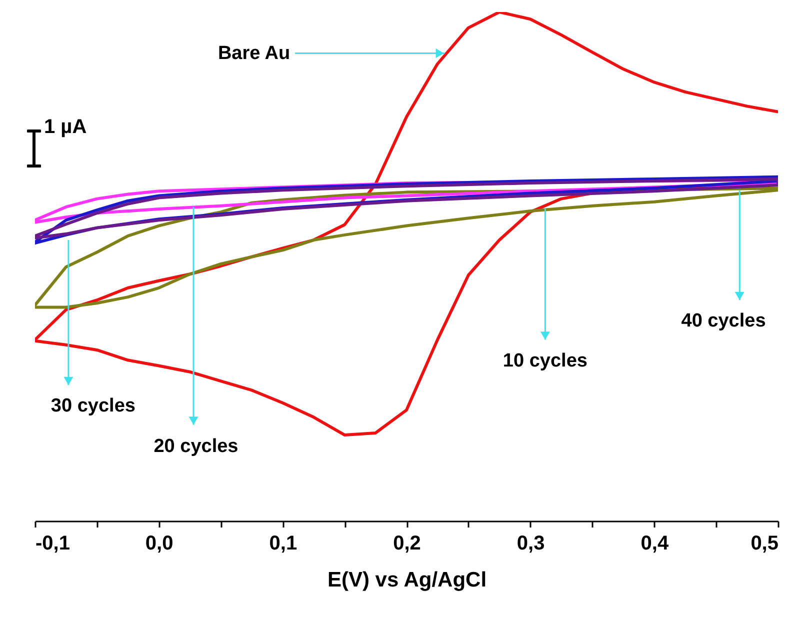 The height and width of the screenshot is (618, 800). What do you see at coordinates (407, 543) in the screenshot?
I see `x-tick-label: 0,2` at bounding box center [407, 543].